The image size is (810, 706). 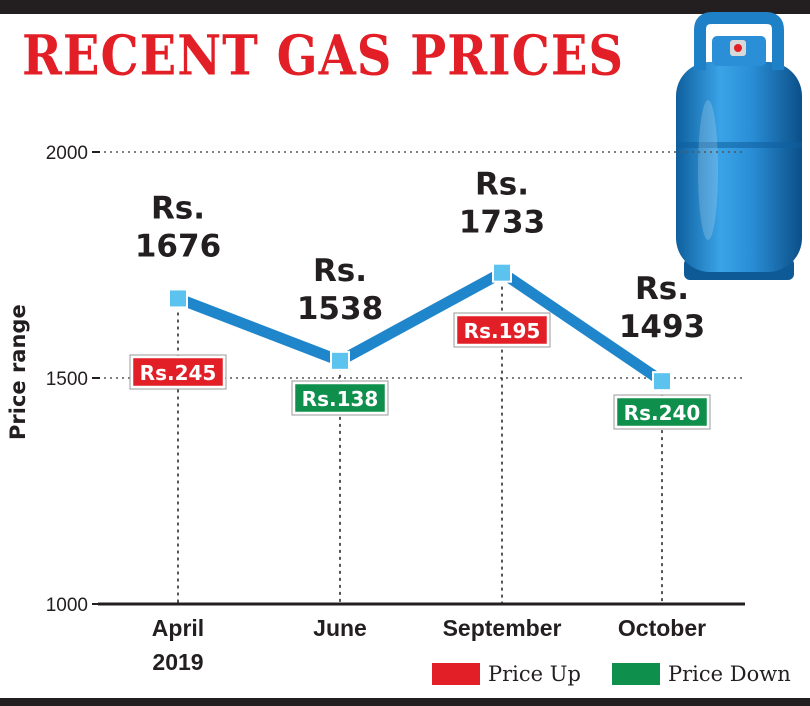 I want to click on price-label-1-1: 1538, so click(x=340, y=309).